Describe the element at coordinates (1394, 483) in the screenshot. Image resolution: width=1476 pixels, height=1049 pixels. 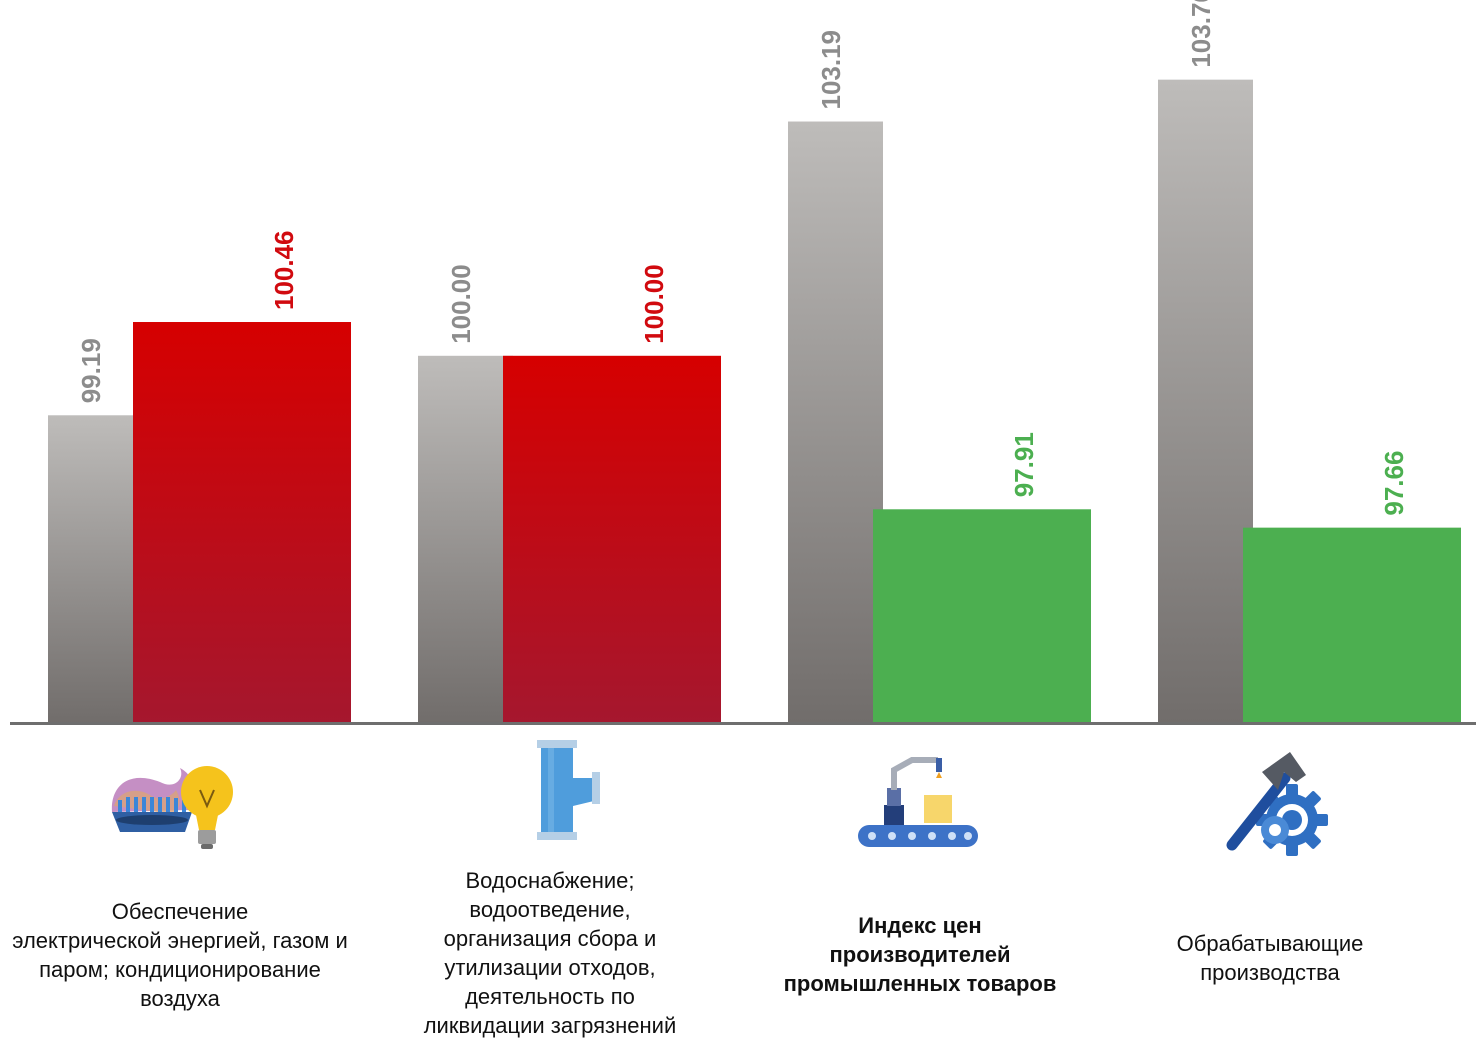
I see `data-label-series-2-4: 97.66` at that location.